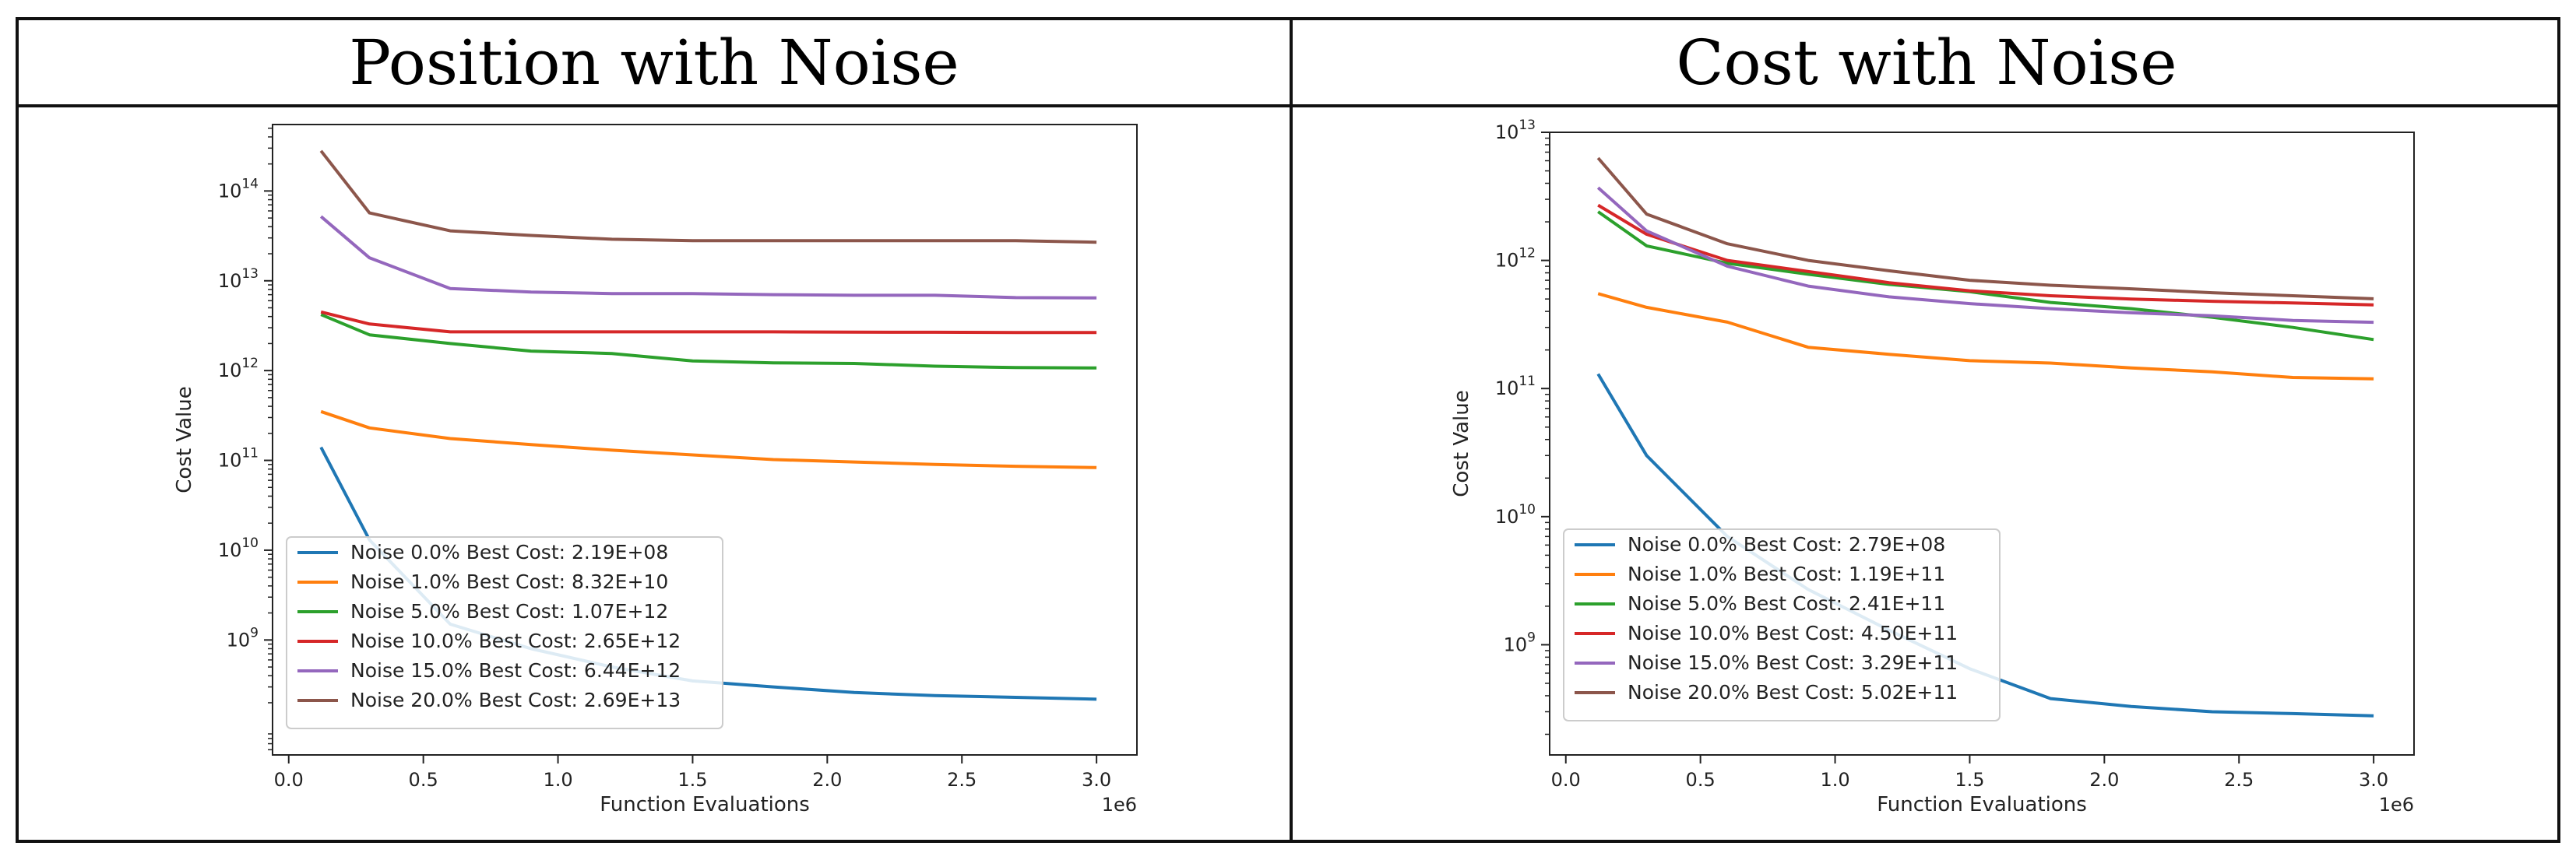  Describe the element at coordinates (1786, 603) in the screenshot. I see `legend-label: Noise 5.0% Best Cost: 2.41E+11` at that location.